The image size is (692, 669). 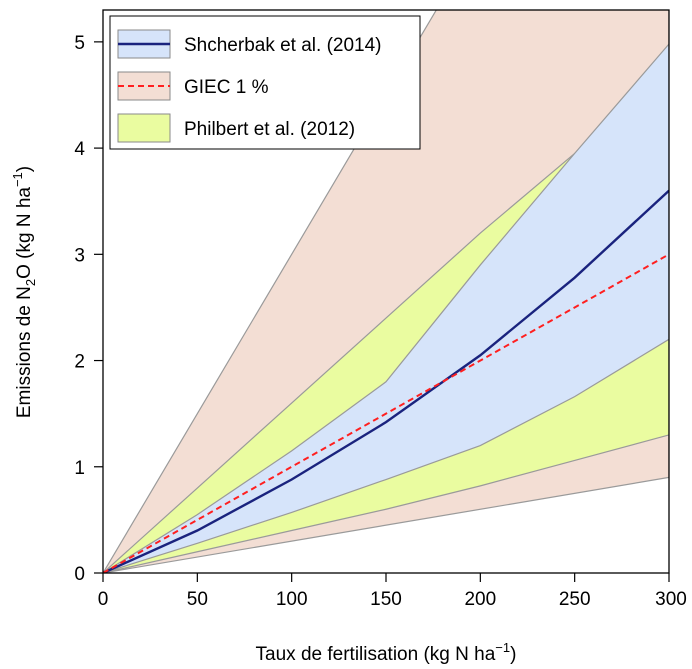 I want to click on y-tick-label-2: 2, so click(x=79, y=362).